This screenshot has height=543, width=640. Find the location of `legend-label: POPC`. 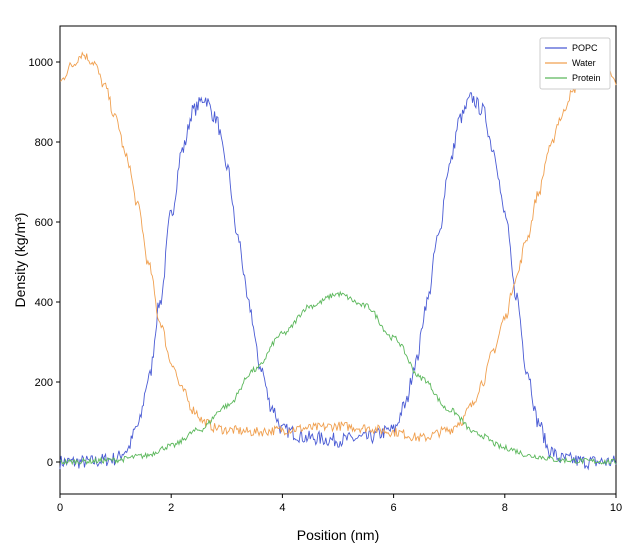

legend-label: POPC is located at coordinates (585, 48).